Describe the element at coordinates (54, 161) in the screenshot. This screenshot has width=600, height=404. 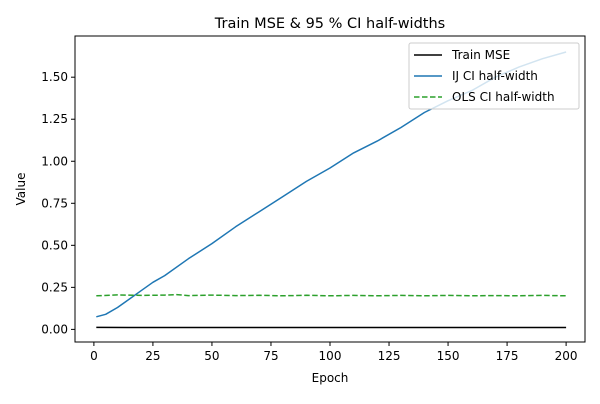
I see `y-tick-label: 1.00` at that location.